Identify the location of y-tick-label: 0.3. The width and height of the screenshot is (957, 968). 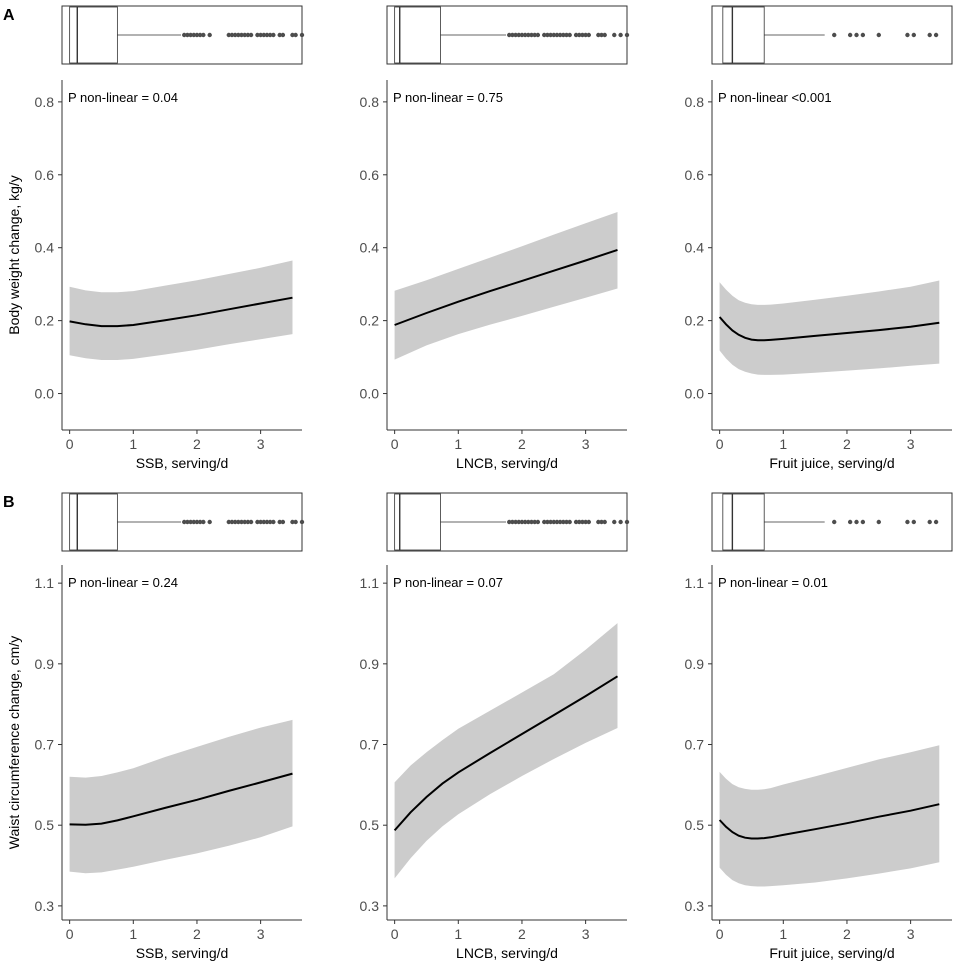
(370, 906).